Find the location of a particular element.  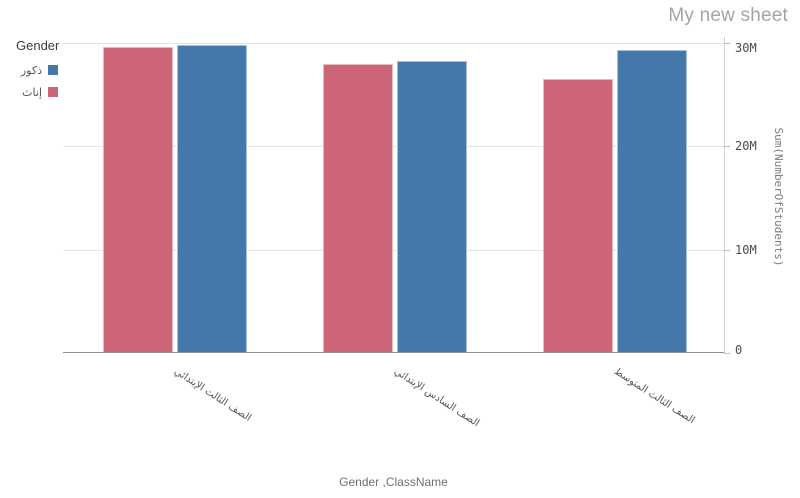

y-tick-label-20M: 20M is located at coordinates (746, 146).